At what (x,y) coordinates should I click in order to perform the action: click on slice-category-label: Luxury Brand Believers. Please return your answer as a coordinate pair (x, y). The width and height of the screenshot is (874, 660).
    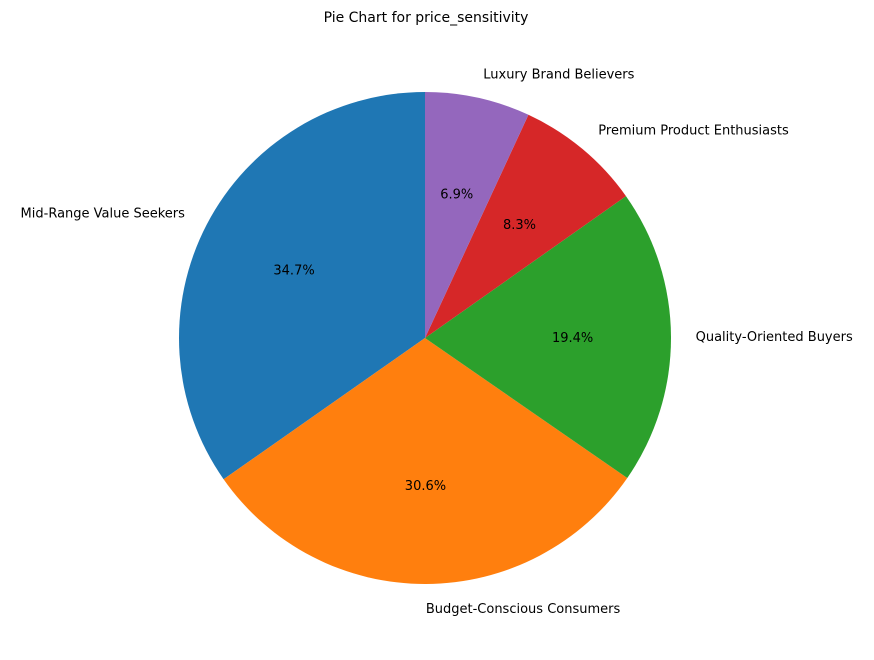
    Looking at the image, I should click on (558, 74).